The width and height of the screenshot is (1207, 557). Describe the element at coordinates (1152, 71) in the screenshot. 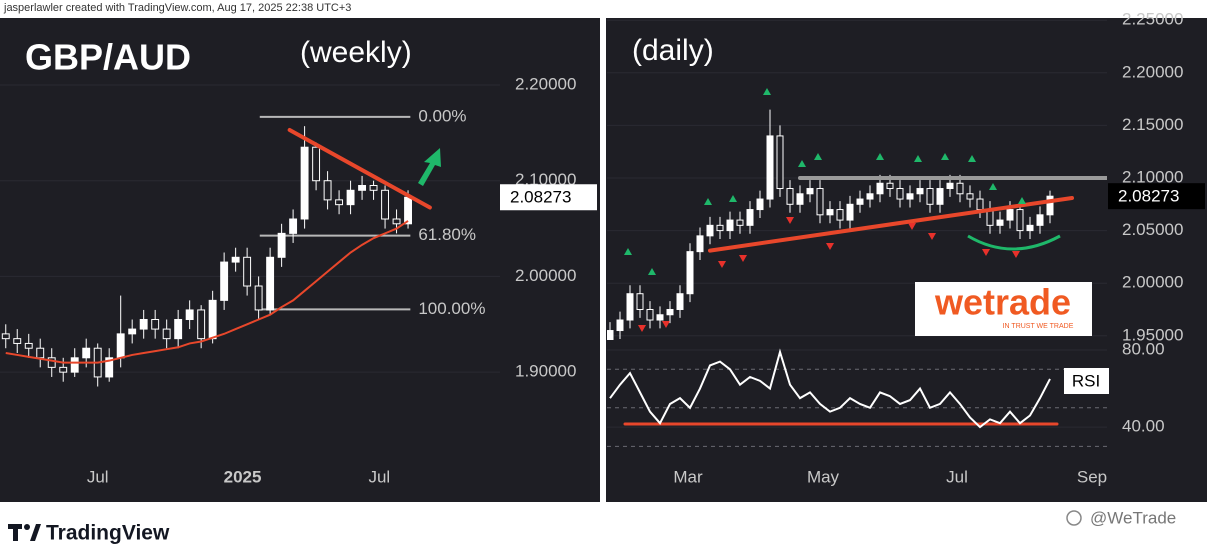

I see `y-tick-label: 2.20000` at that location.